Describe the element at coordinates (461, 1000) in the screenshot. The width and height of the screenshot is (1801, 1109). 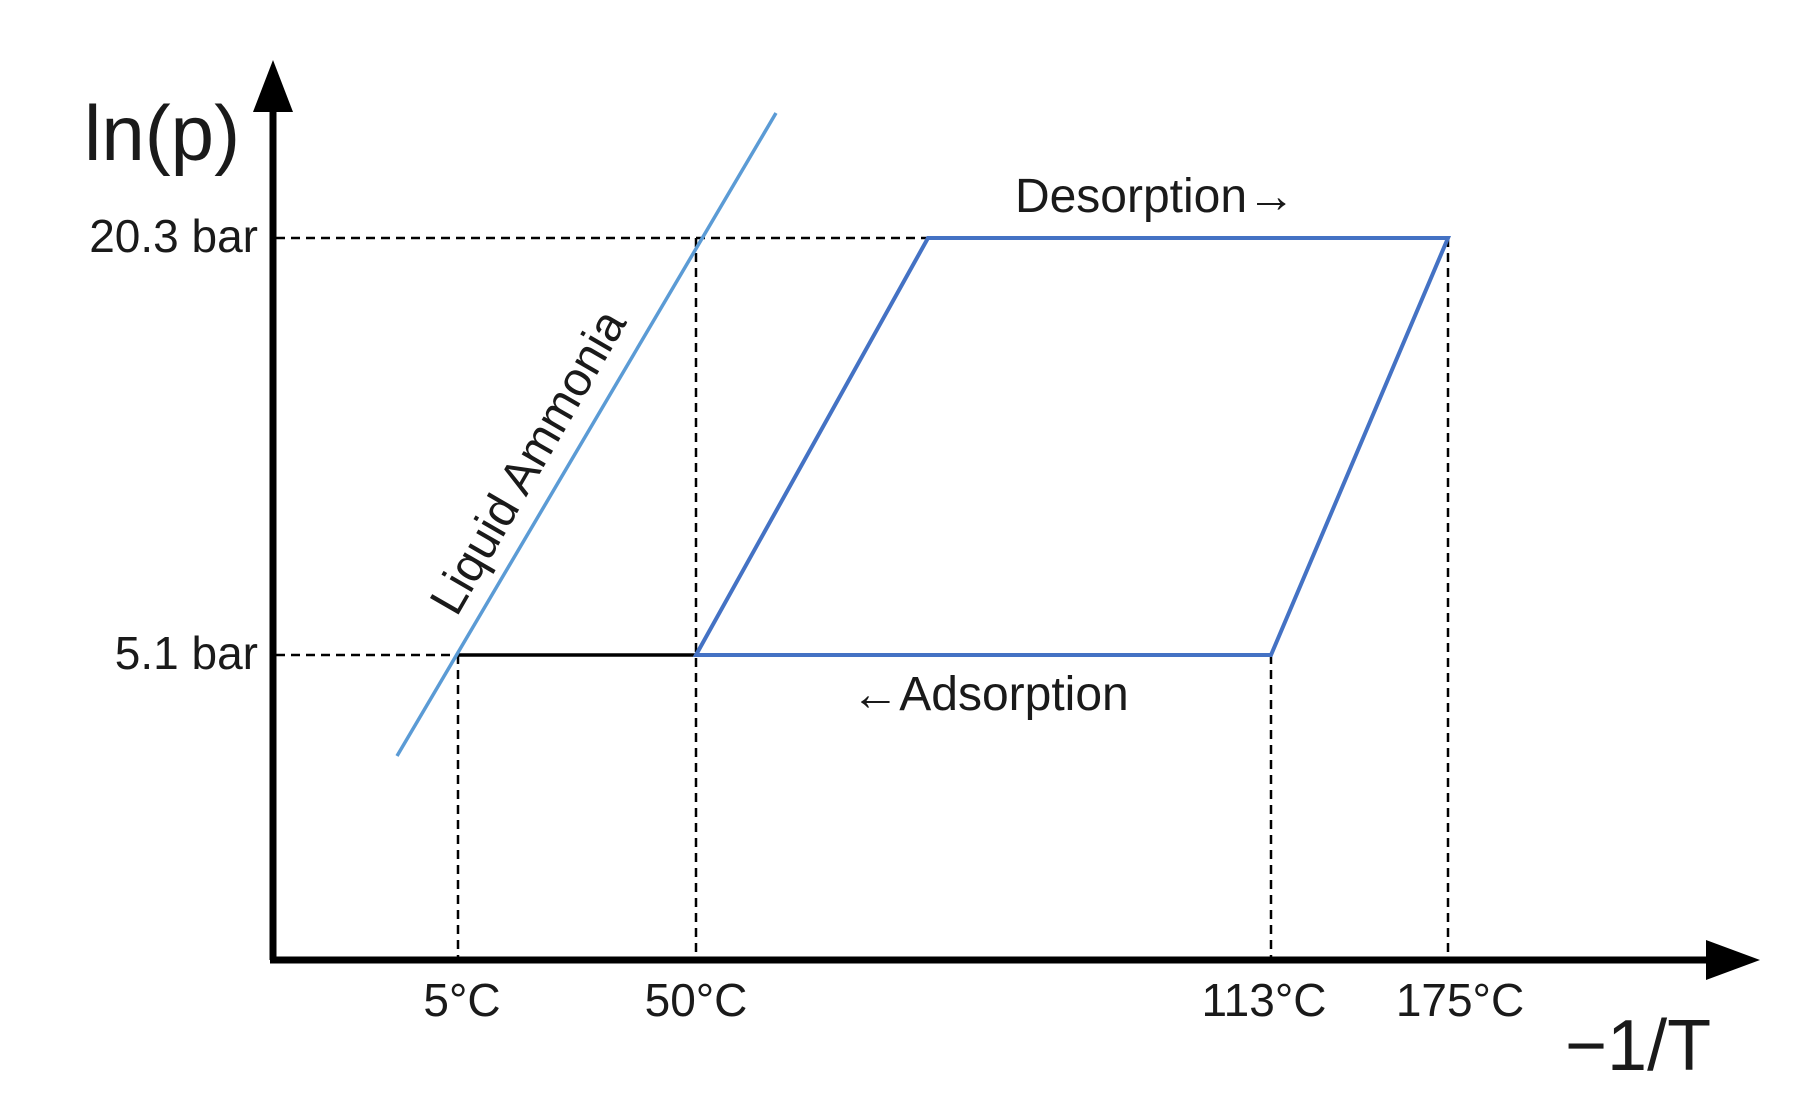
I see `temperature-label-5c: 5°C` at that location.